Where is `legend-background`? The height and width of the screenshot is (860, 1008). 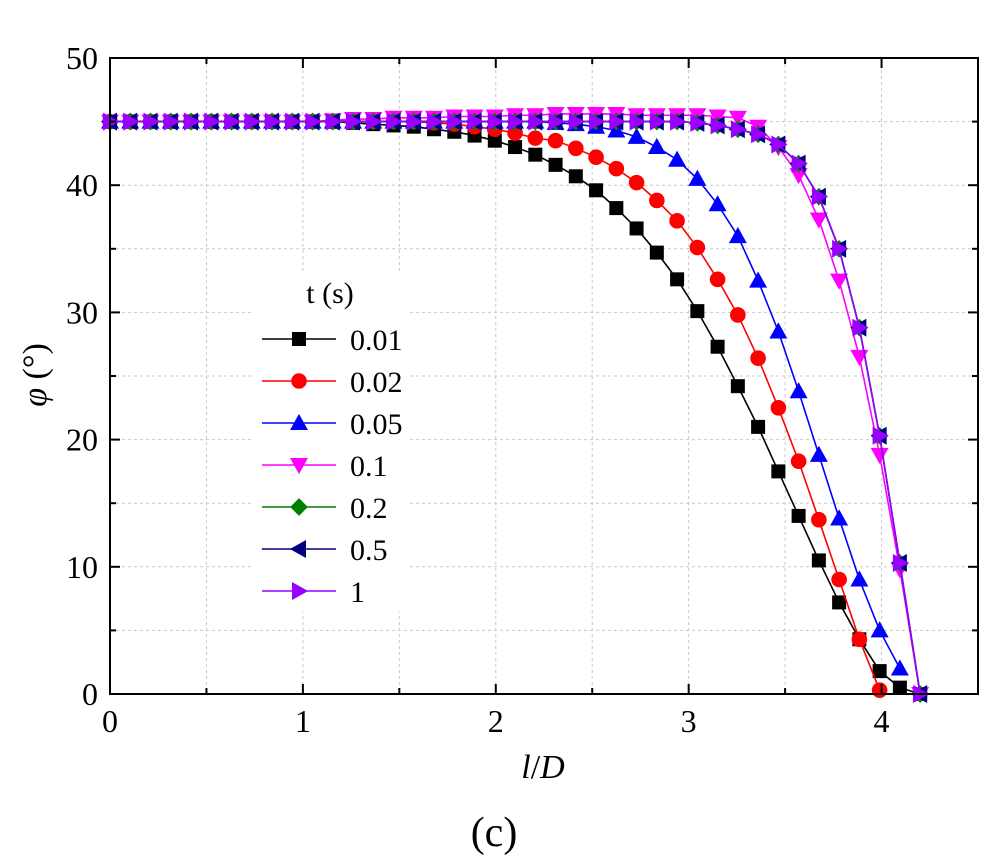
legend-background is located at coordinates (331, 442).